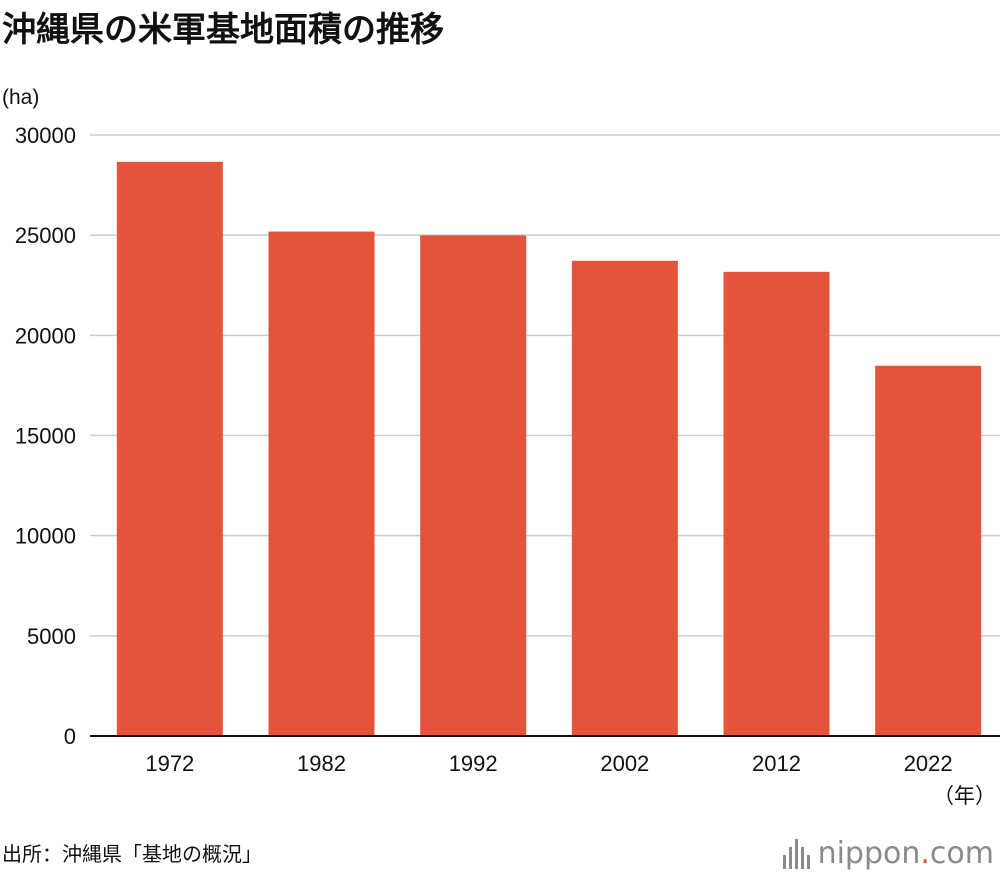  What do you see at coordinates (321, 763) in the screenshot?
I see `x-tick-label: 1982` at bounding box center [321, 763].